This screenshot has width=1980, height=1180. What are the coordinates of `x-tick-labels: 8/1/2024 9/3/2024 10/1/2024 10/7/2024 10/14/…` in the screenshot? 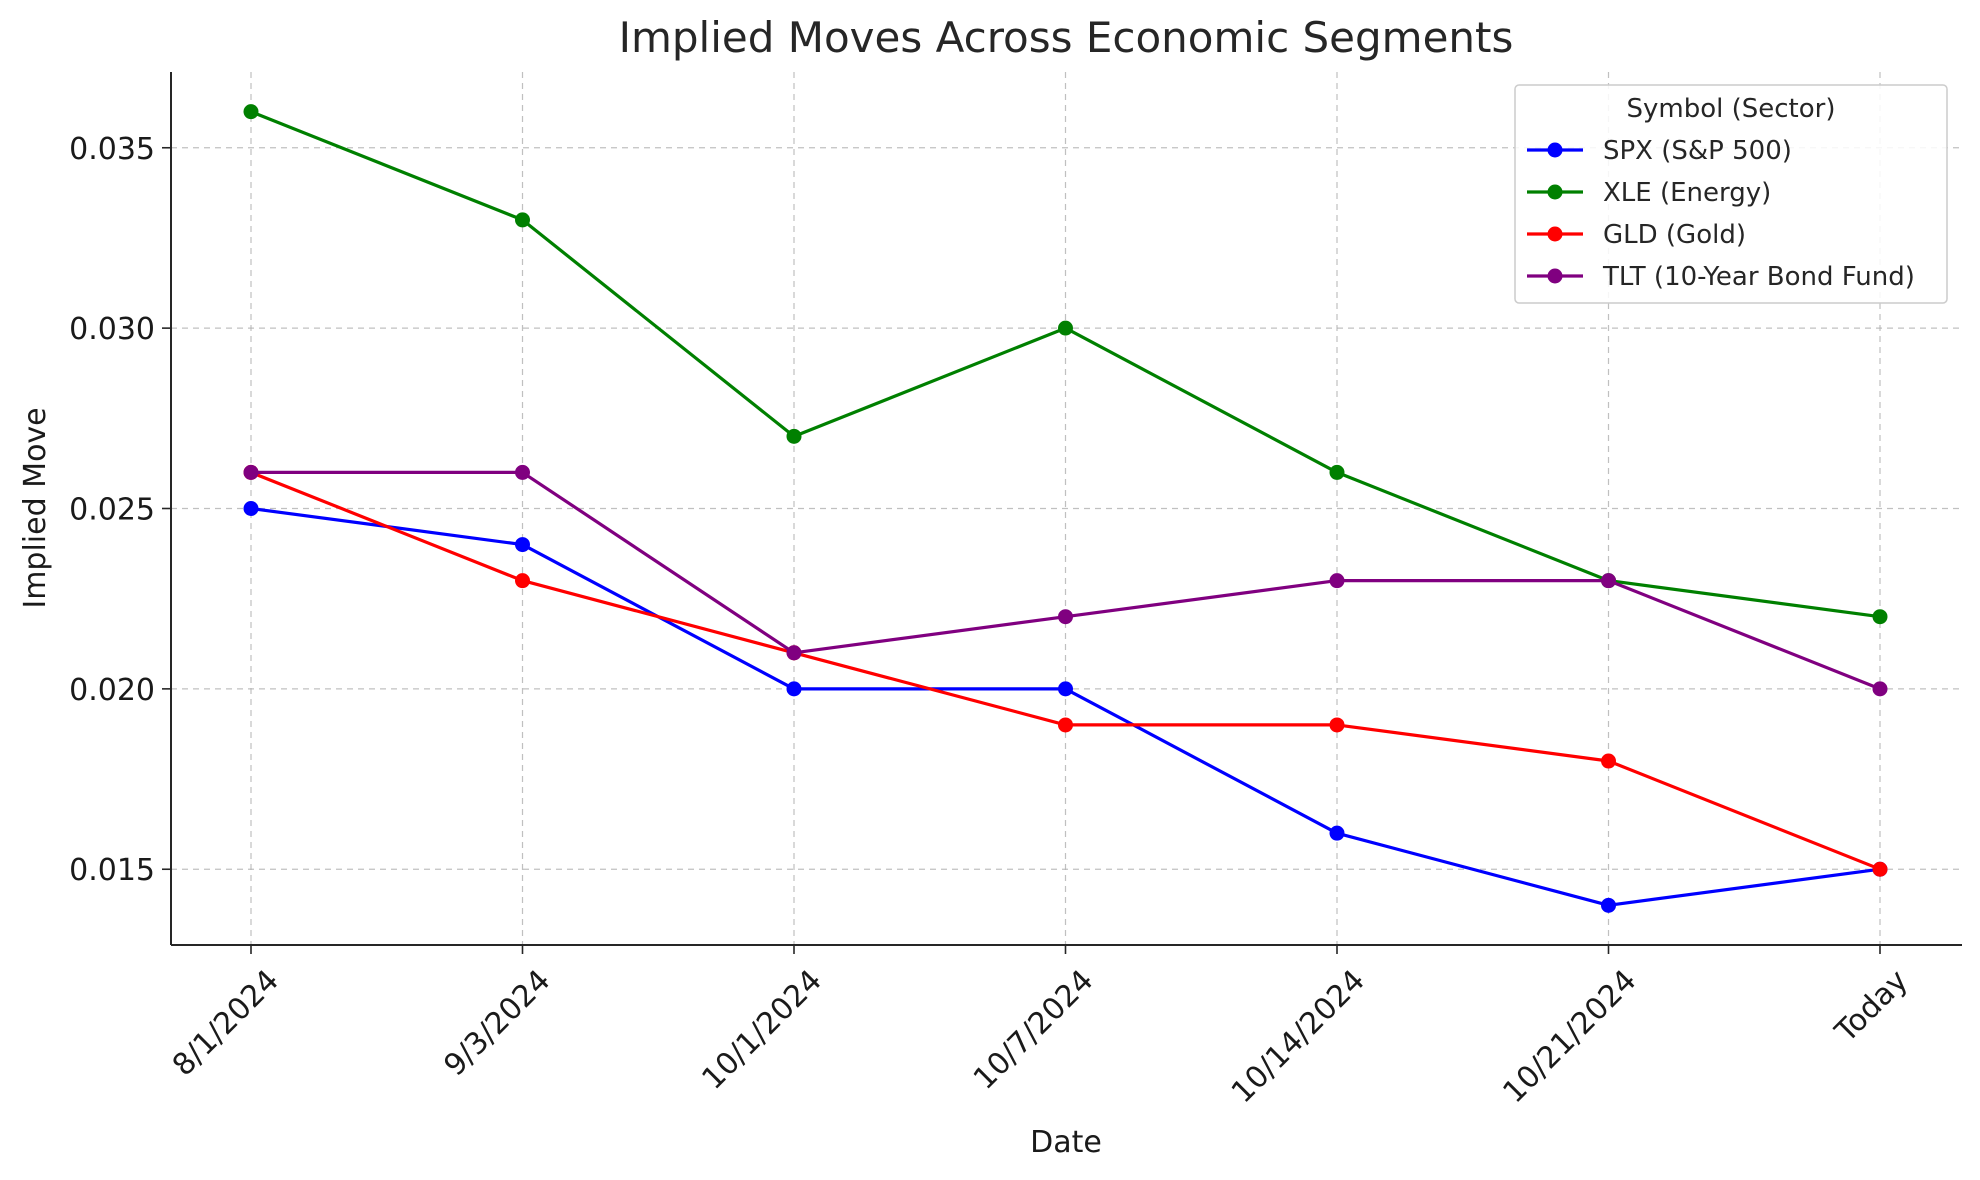 It's located at (1040, 1036).